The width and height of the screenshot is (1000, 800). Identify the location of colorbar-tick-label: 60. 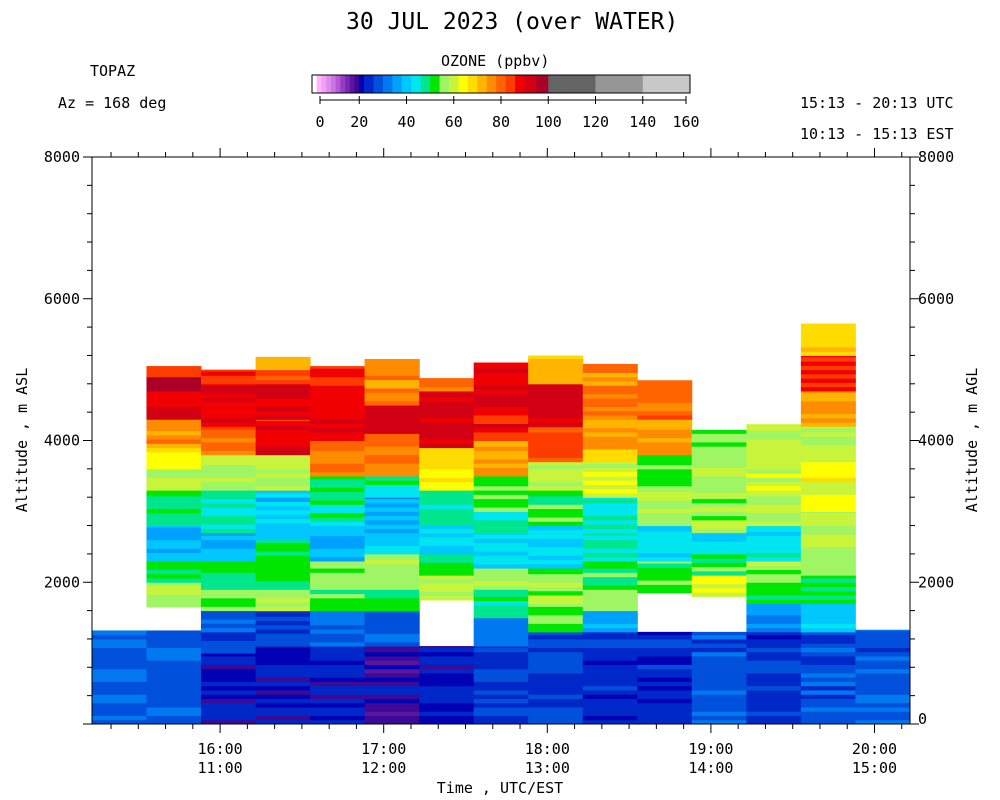
(453, 122).